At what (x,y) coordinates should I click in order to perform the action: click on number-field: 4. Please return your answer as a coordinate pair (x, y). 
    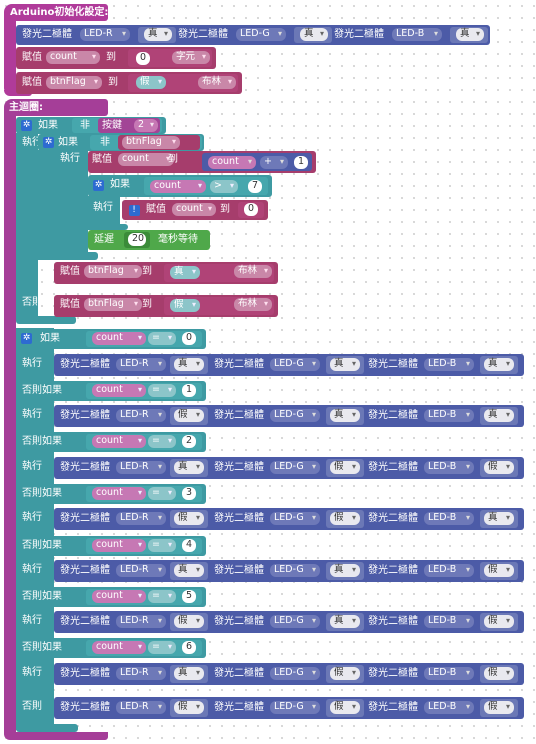
    Looking at the image, I should click on (189, 545).